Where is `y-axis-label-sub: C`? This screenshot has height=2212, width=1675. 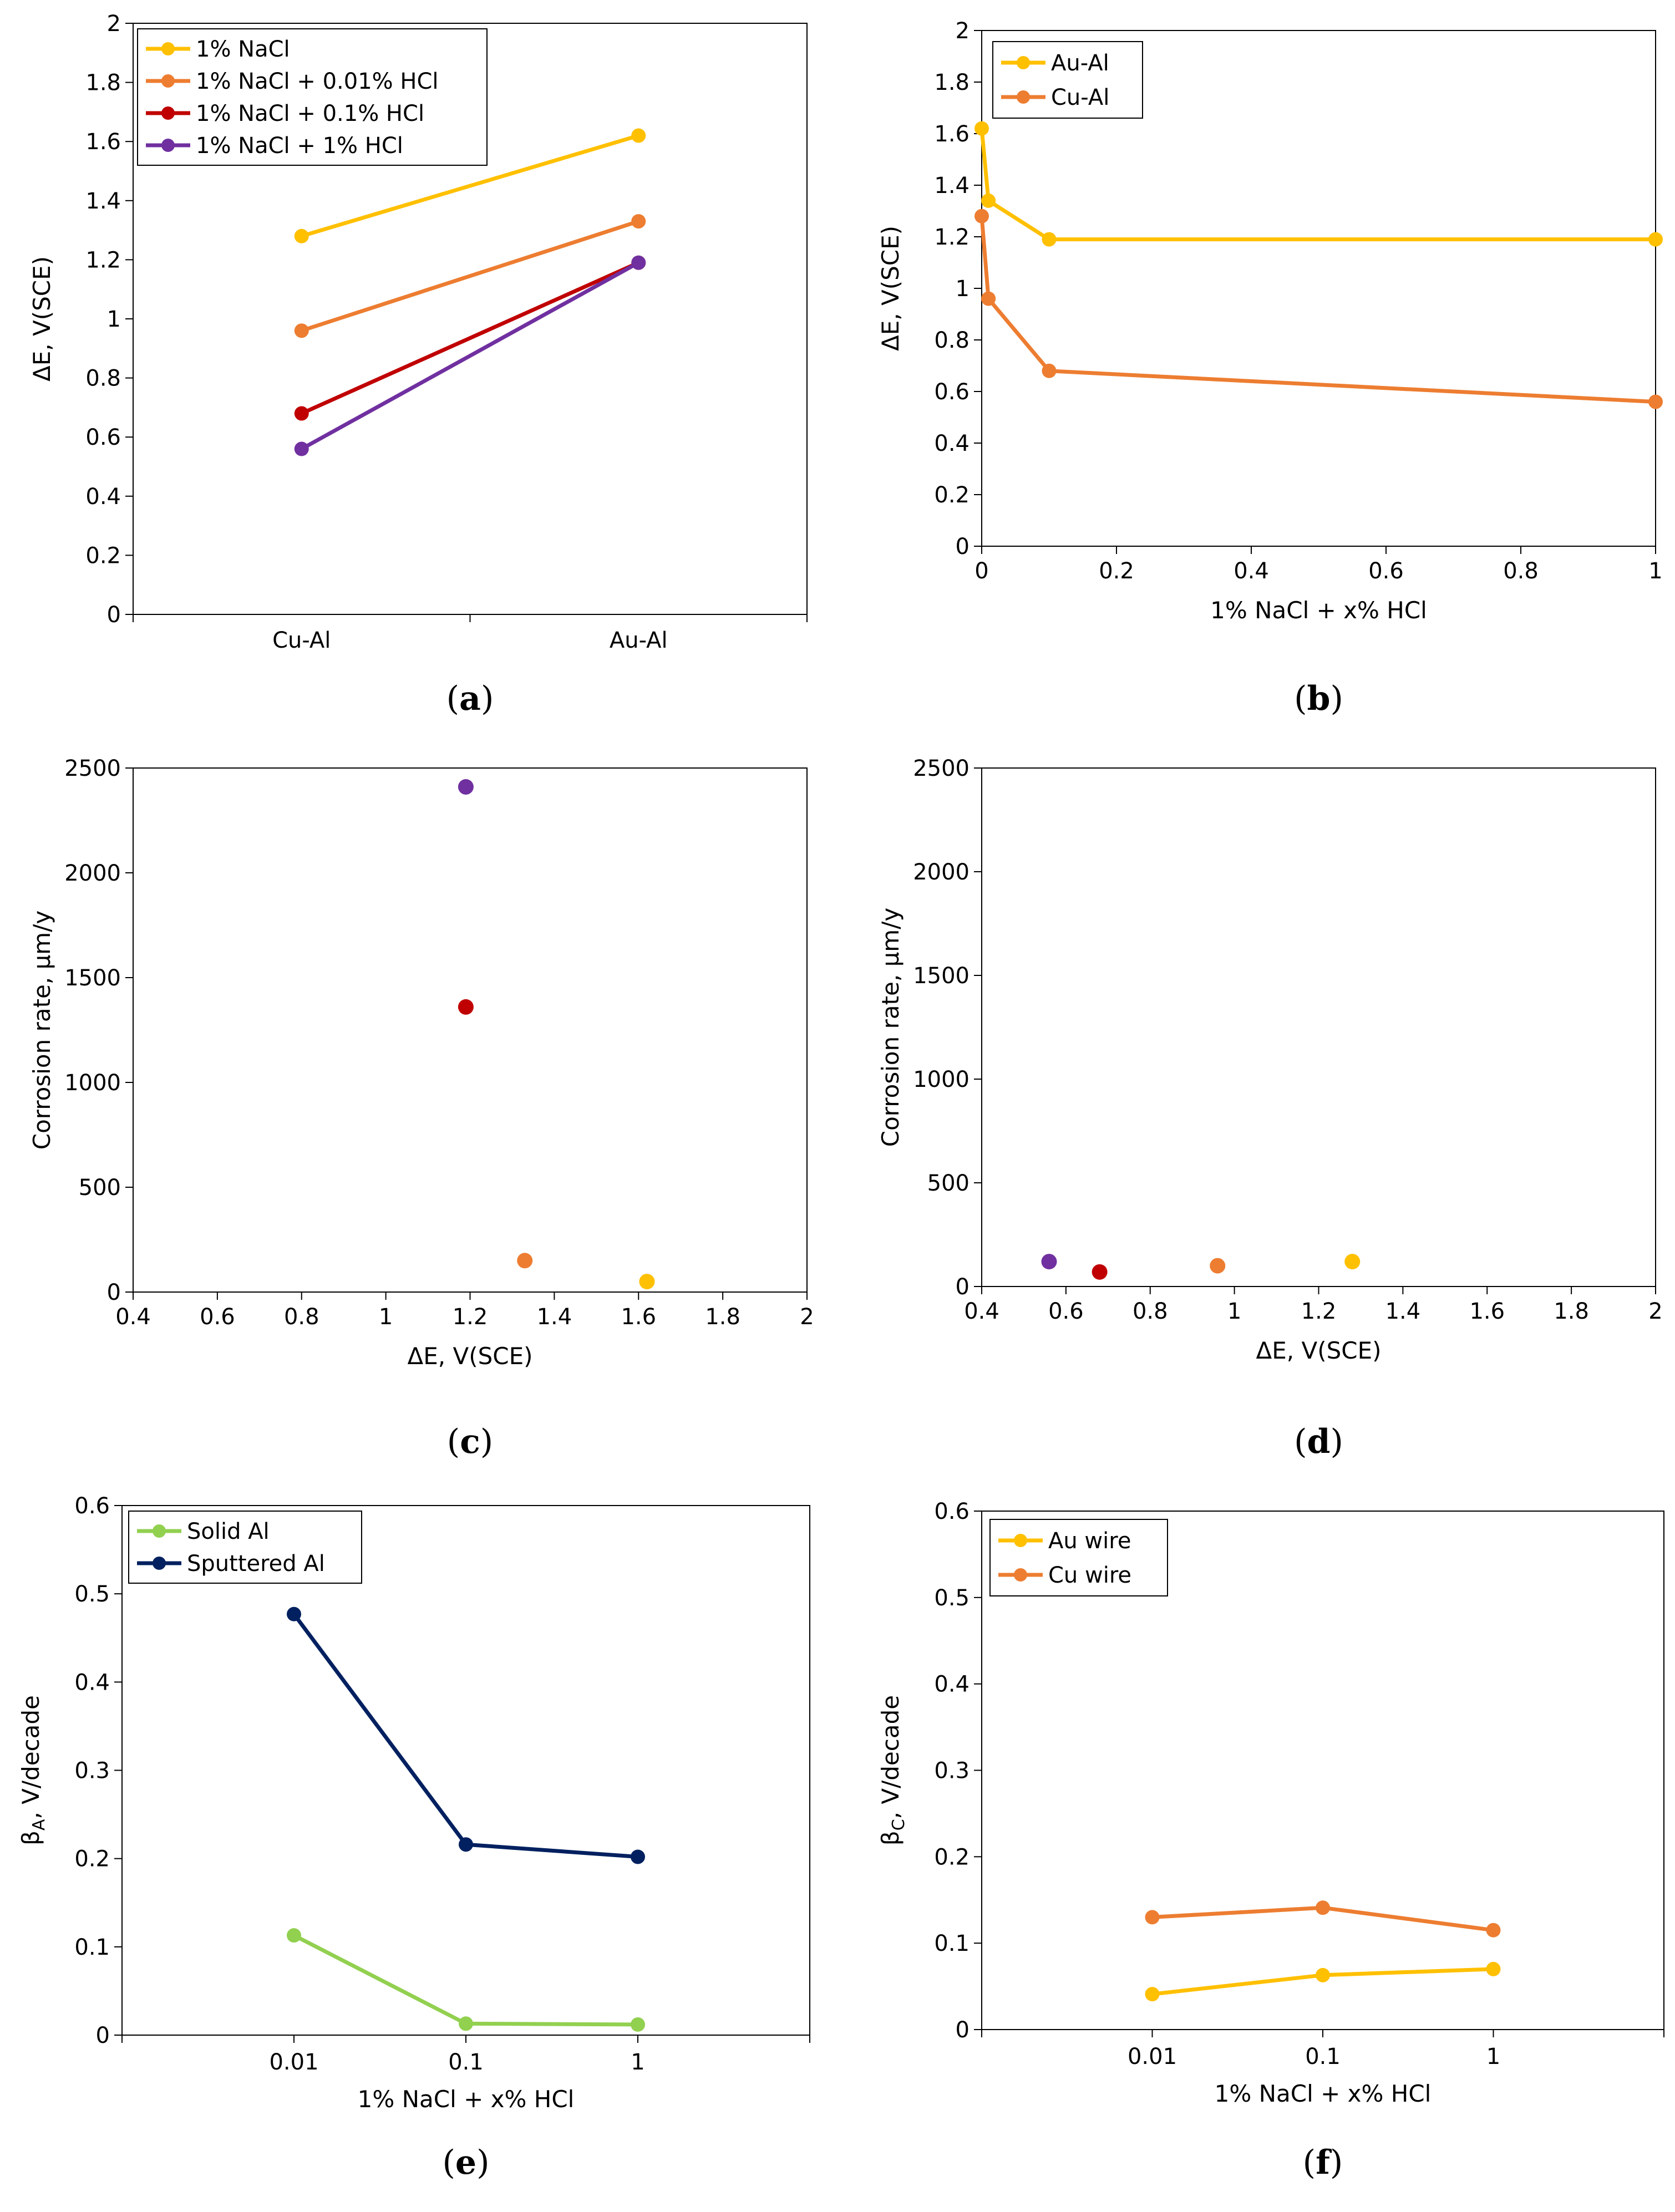 y-axis-label-sub: C is located at coordinates (898, 1824).